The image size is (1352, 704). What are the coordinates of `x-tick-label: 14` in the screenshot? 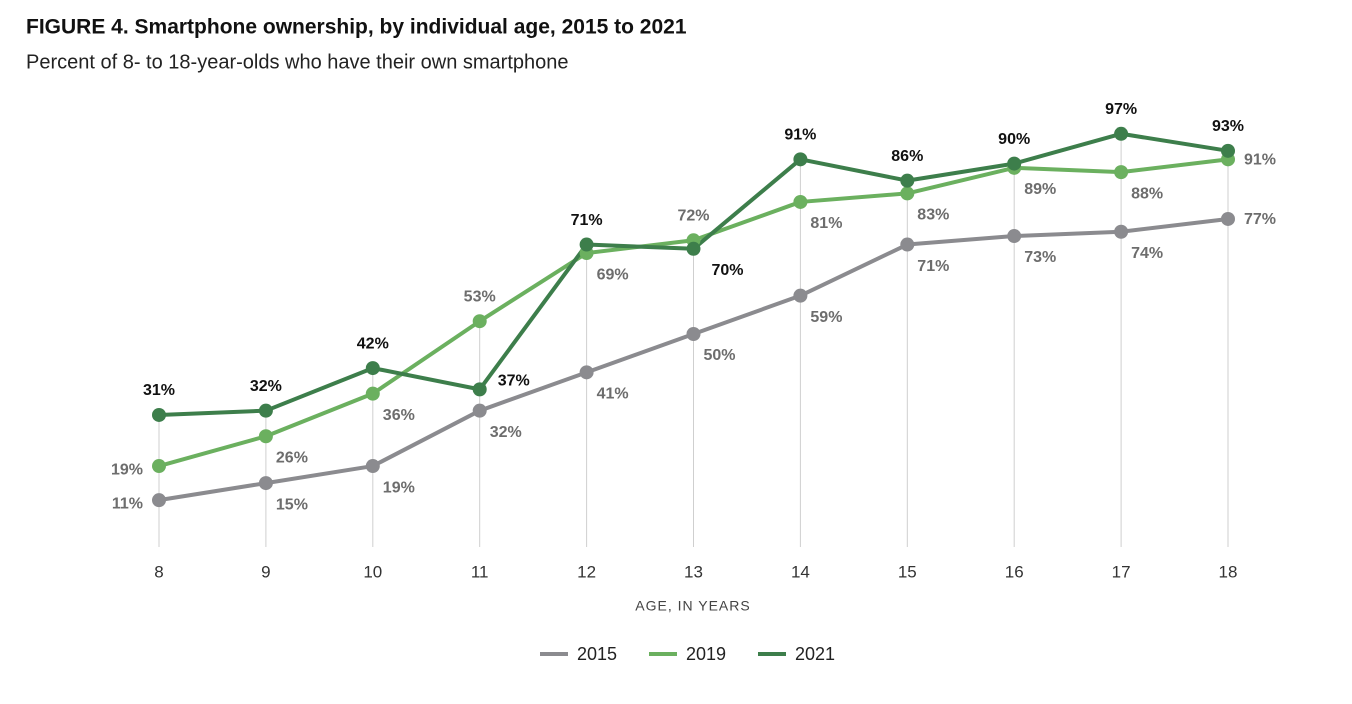 It's located at (800, 571).